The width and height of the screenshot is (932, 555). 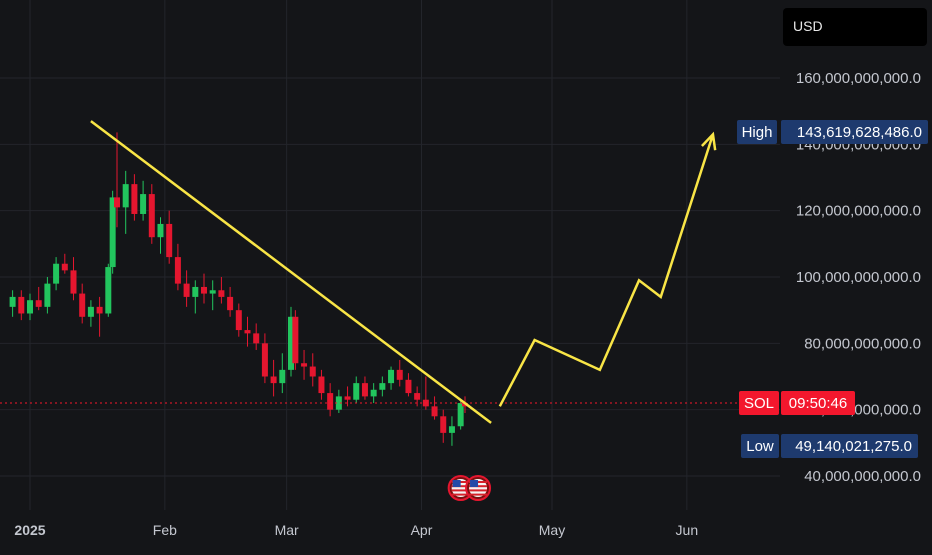 What do you see at coordinates (853, 446) in the screenshot?
I see `low-value: 49,140,021,275.0` at bounding box center [853, 446].